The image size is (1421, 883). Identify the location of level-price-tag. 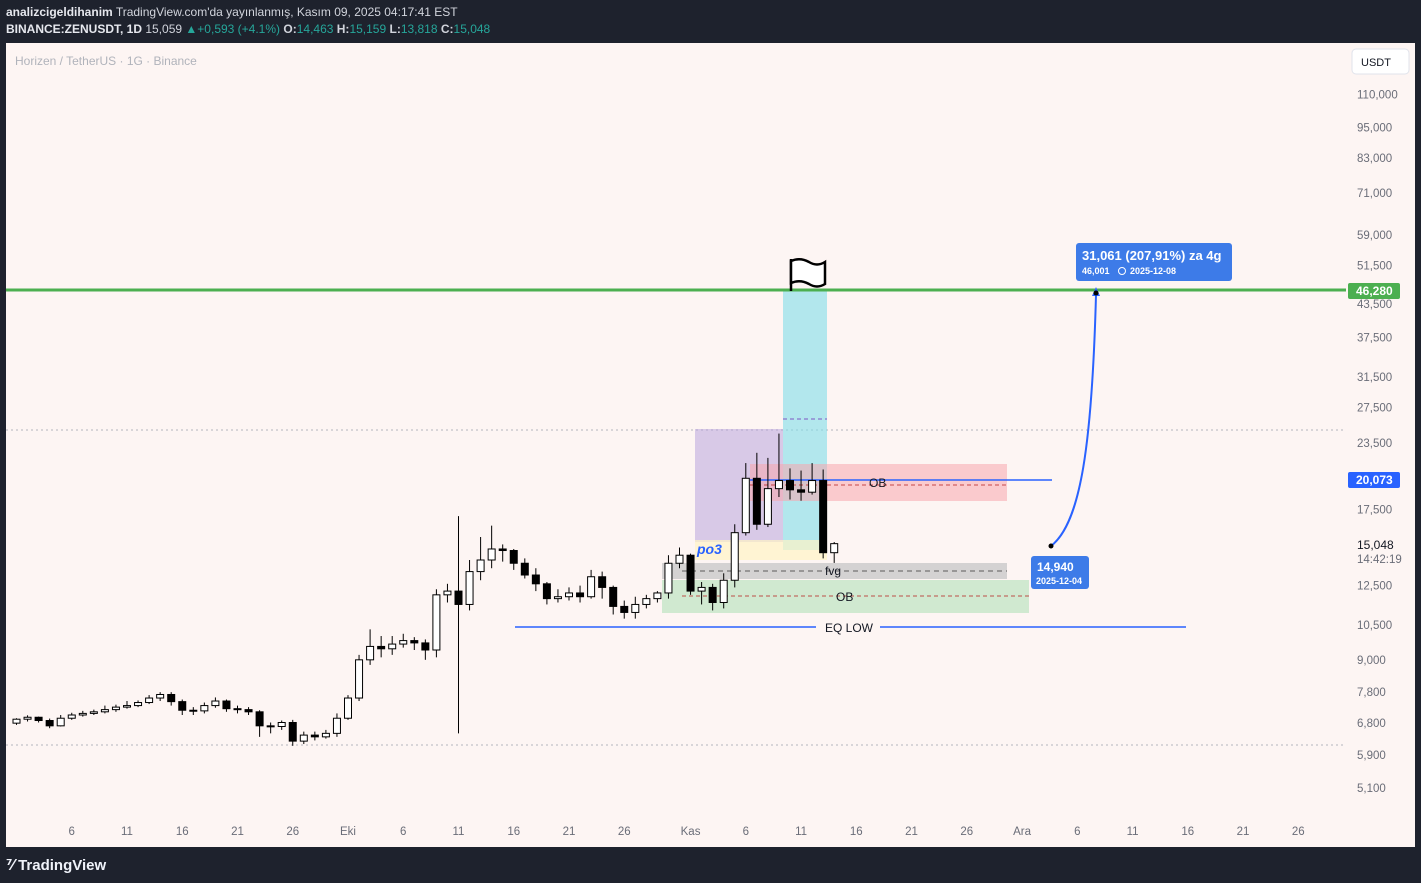
(1374, 480).